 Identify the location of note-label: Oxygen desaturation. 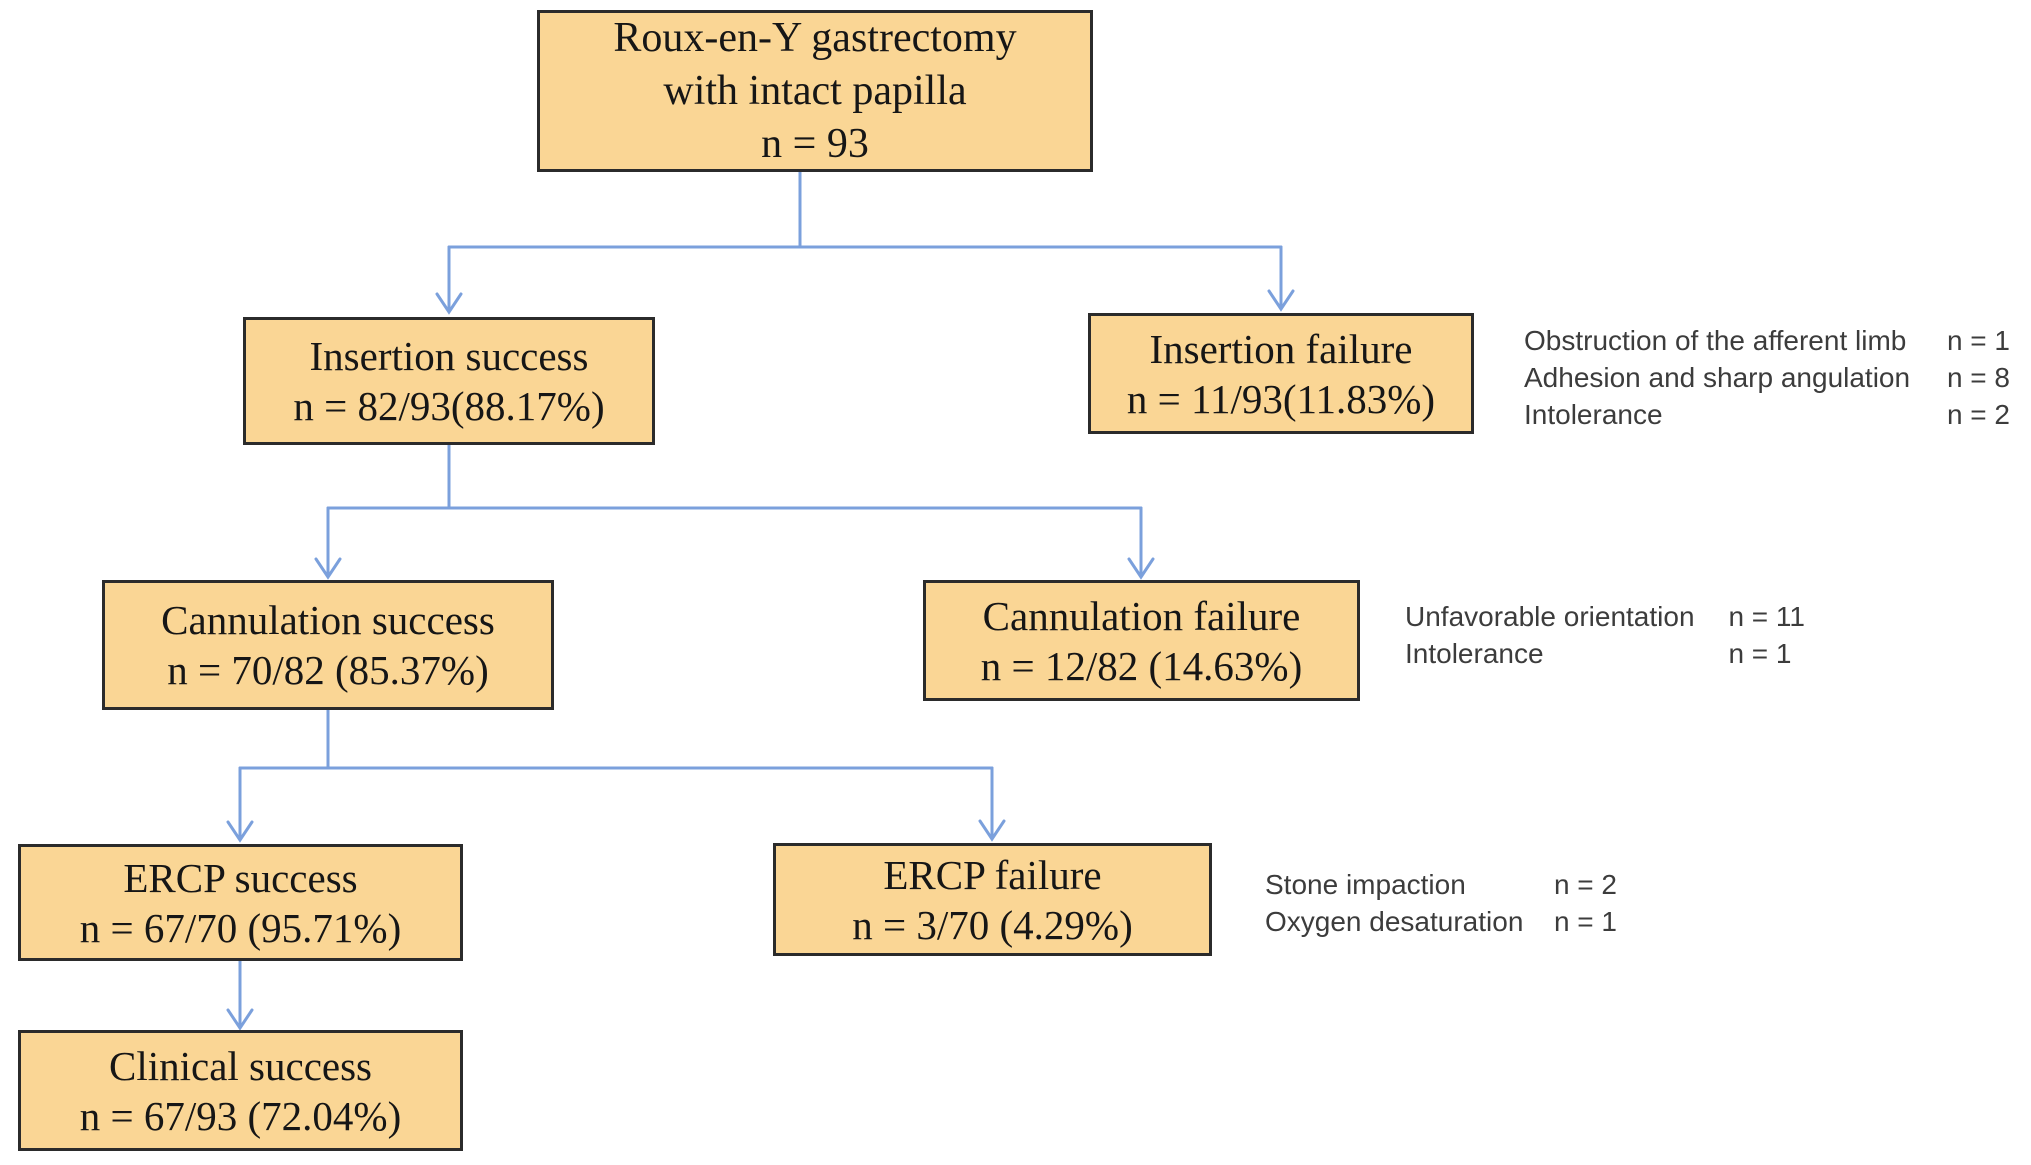
(1394, 921).